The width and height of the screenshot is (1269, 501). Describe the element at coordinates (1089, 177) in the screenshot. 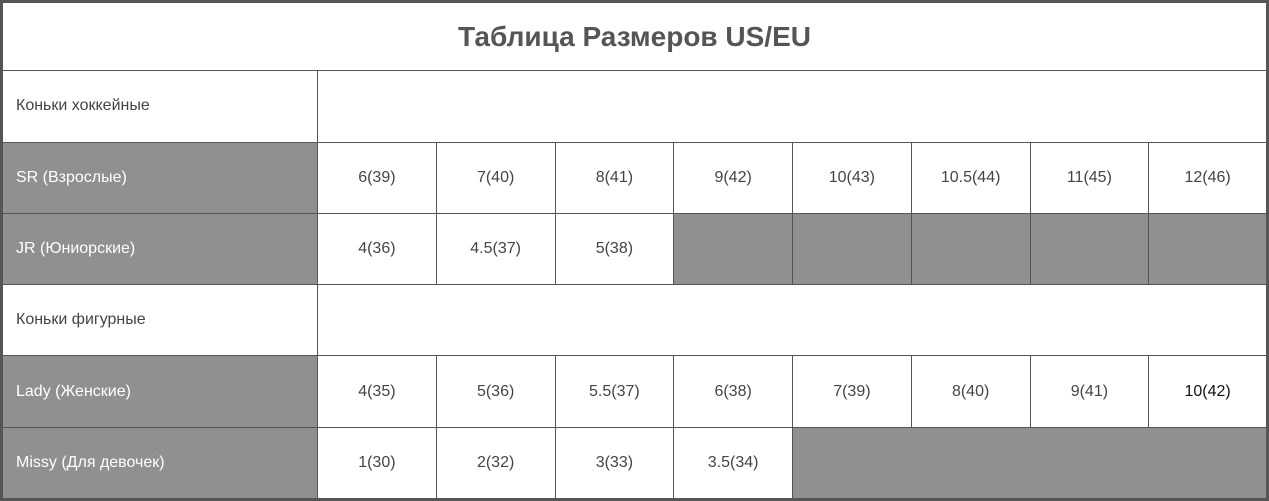

I see `size-cell: 11(45)` at that location.